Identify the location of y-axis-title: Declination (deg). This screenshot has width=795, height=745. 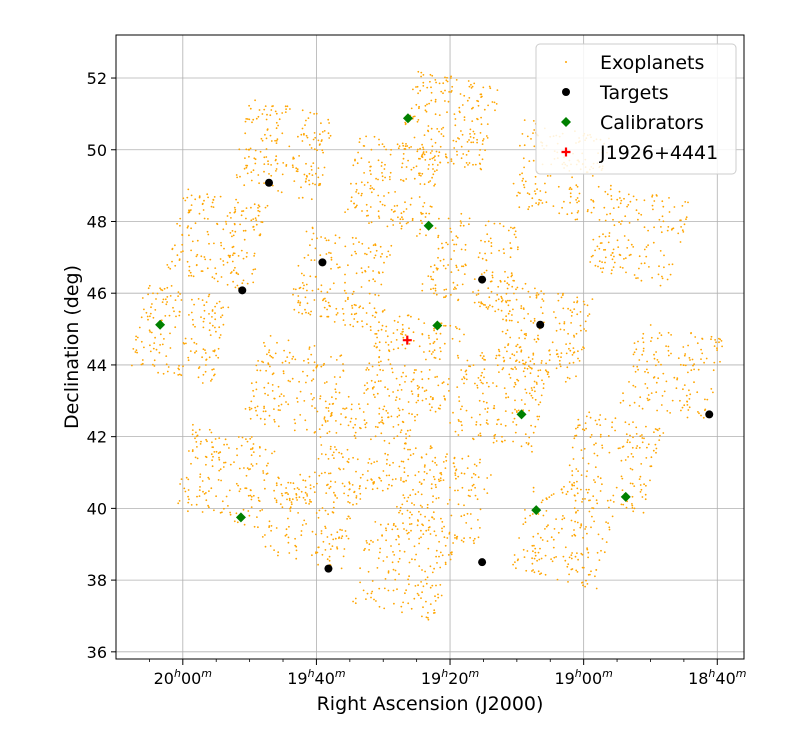
(72, 347).